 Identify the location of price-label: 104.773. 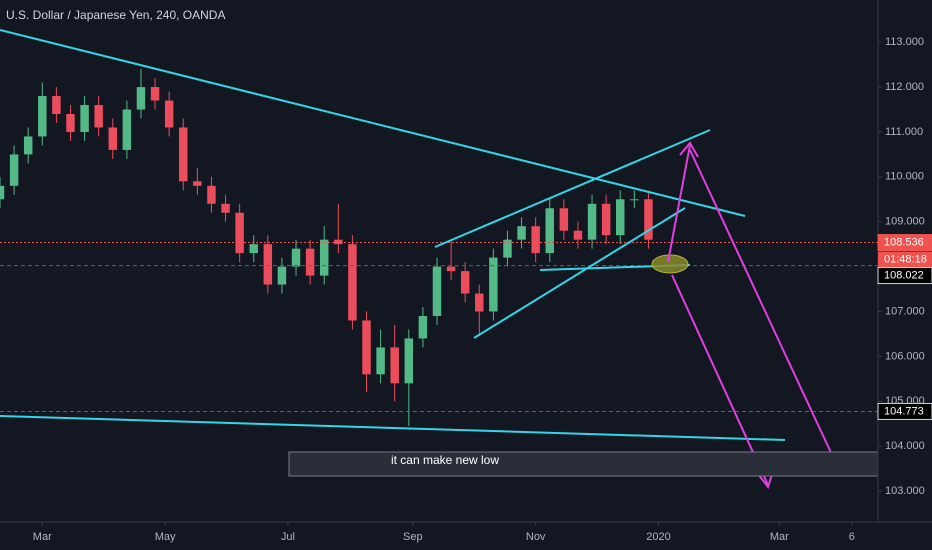
(904, 411).